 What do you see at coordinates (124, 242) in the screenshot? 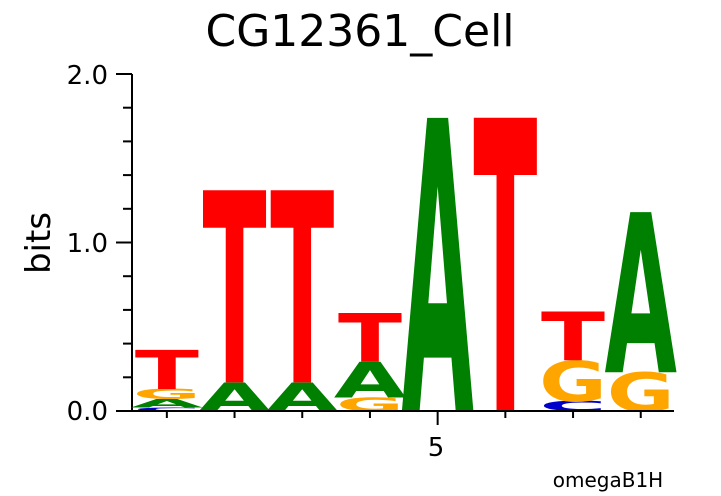
I see `y-ticks` at bounding box center [124, 242].